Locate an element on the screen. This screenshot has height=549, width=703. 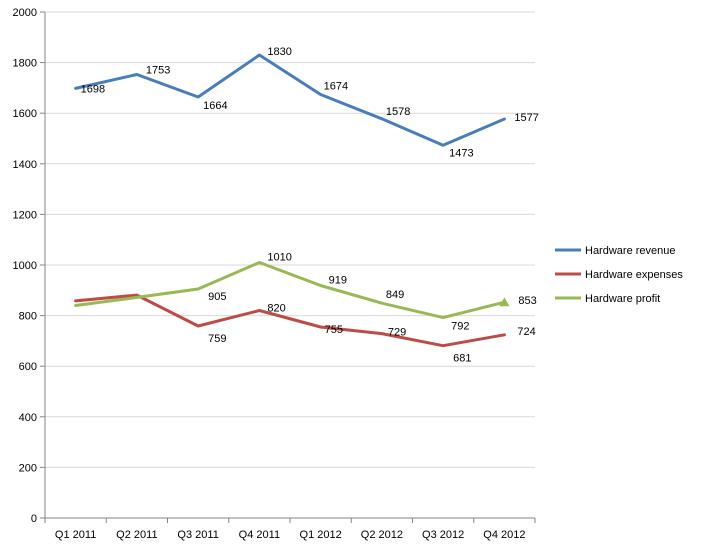
data-label: 1473 is located at coordinates (461, 153).